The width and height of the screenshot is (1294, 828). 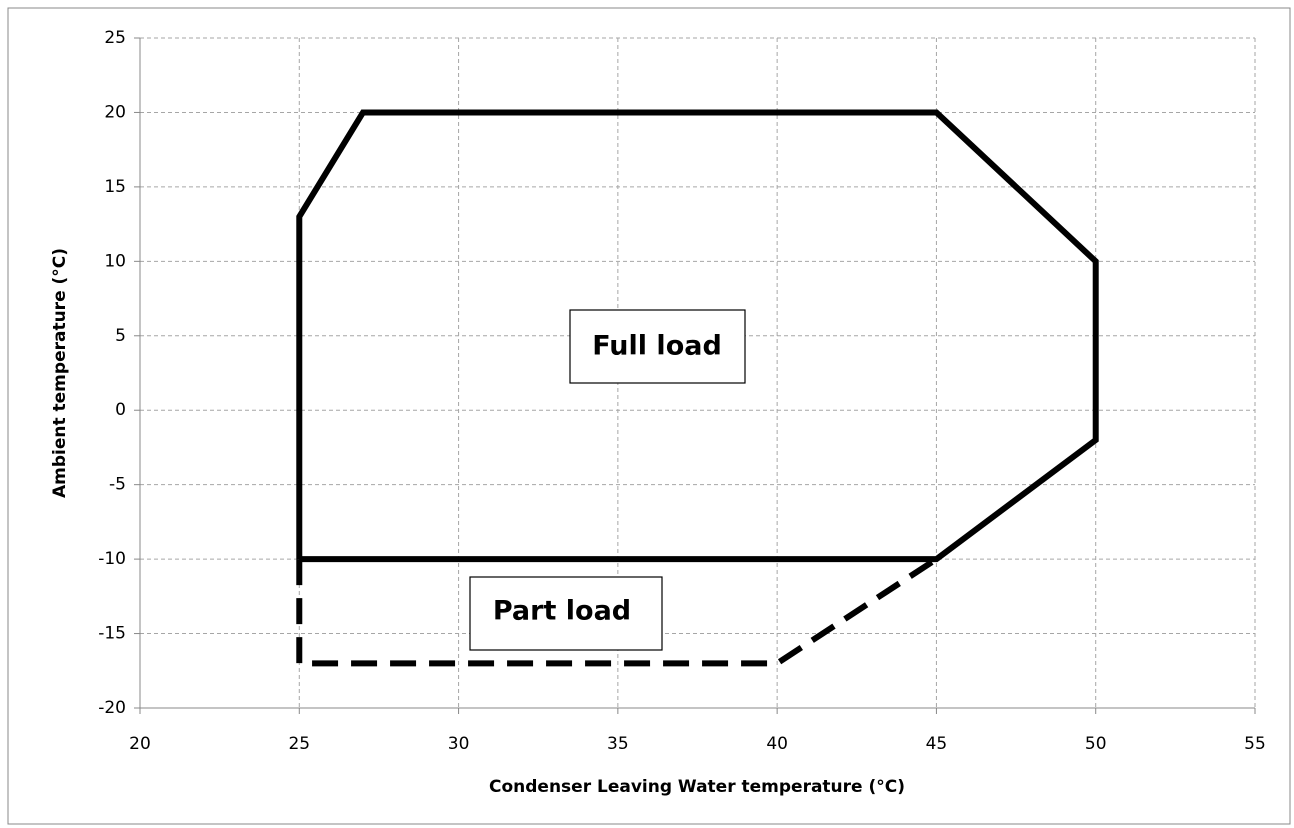 I want to click on y-tick-label: 25, so click(x=115, y=38).